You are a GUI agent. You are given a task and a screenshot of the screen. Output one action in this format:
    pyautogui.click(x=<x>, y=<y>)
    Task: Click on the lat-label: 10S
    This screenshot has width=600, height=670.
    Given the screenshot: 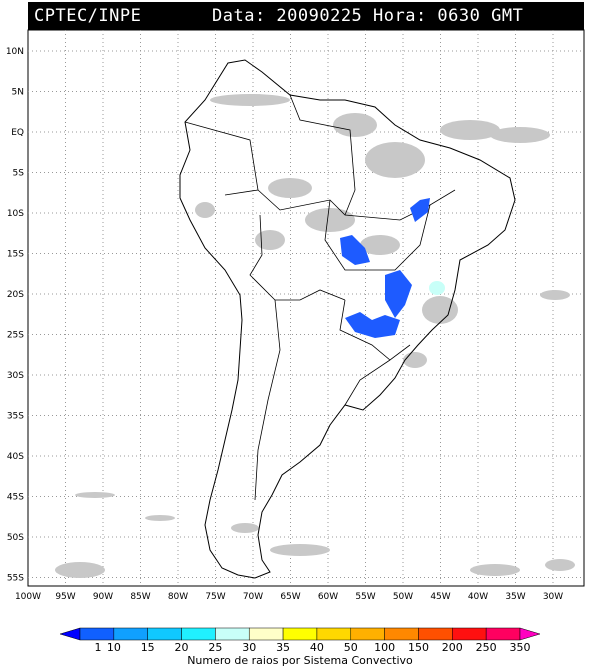 What is the action you would take?
    pyautogui.click(x=15, y=214)
    